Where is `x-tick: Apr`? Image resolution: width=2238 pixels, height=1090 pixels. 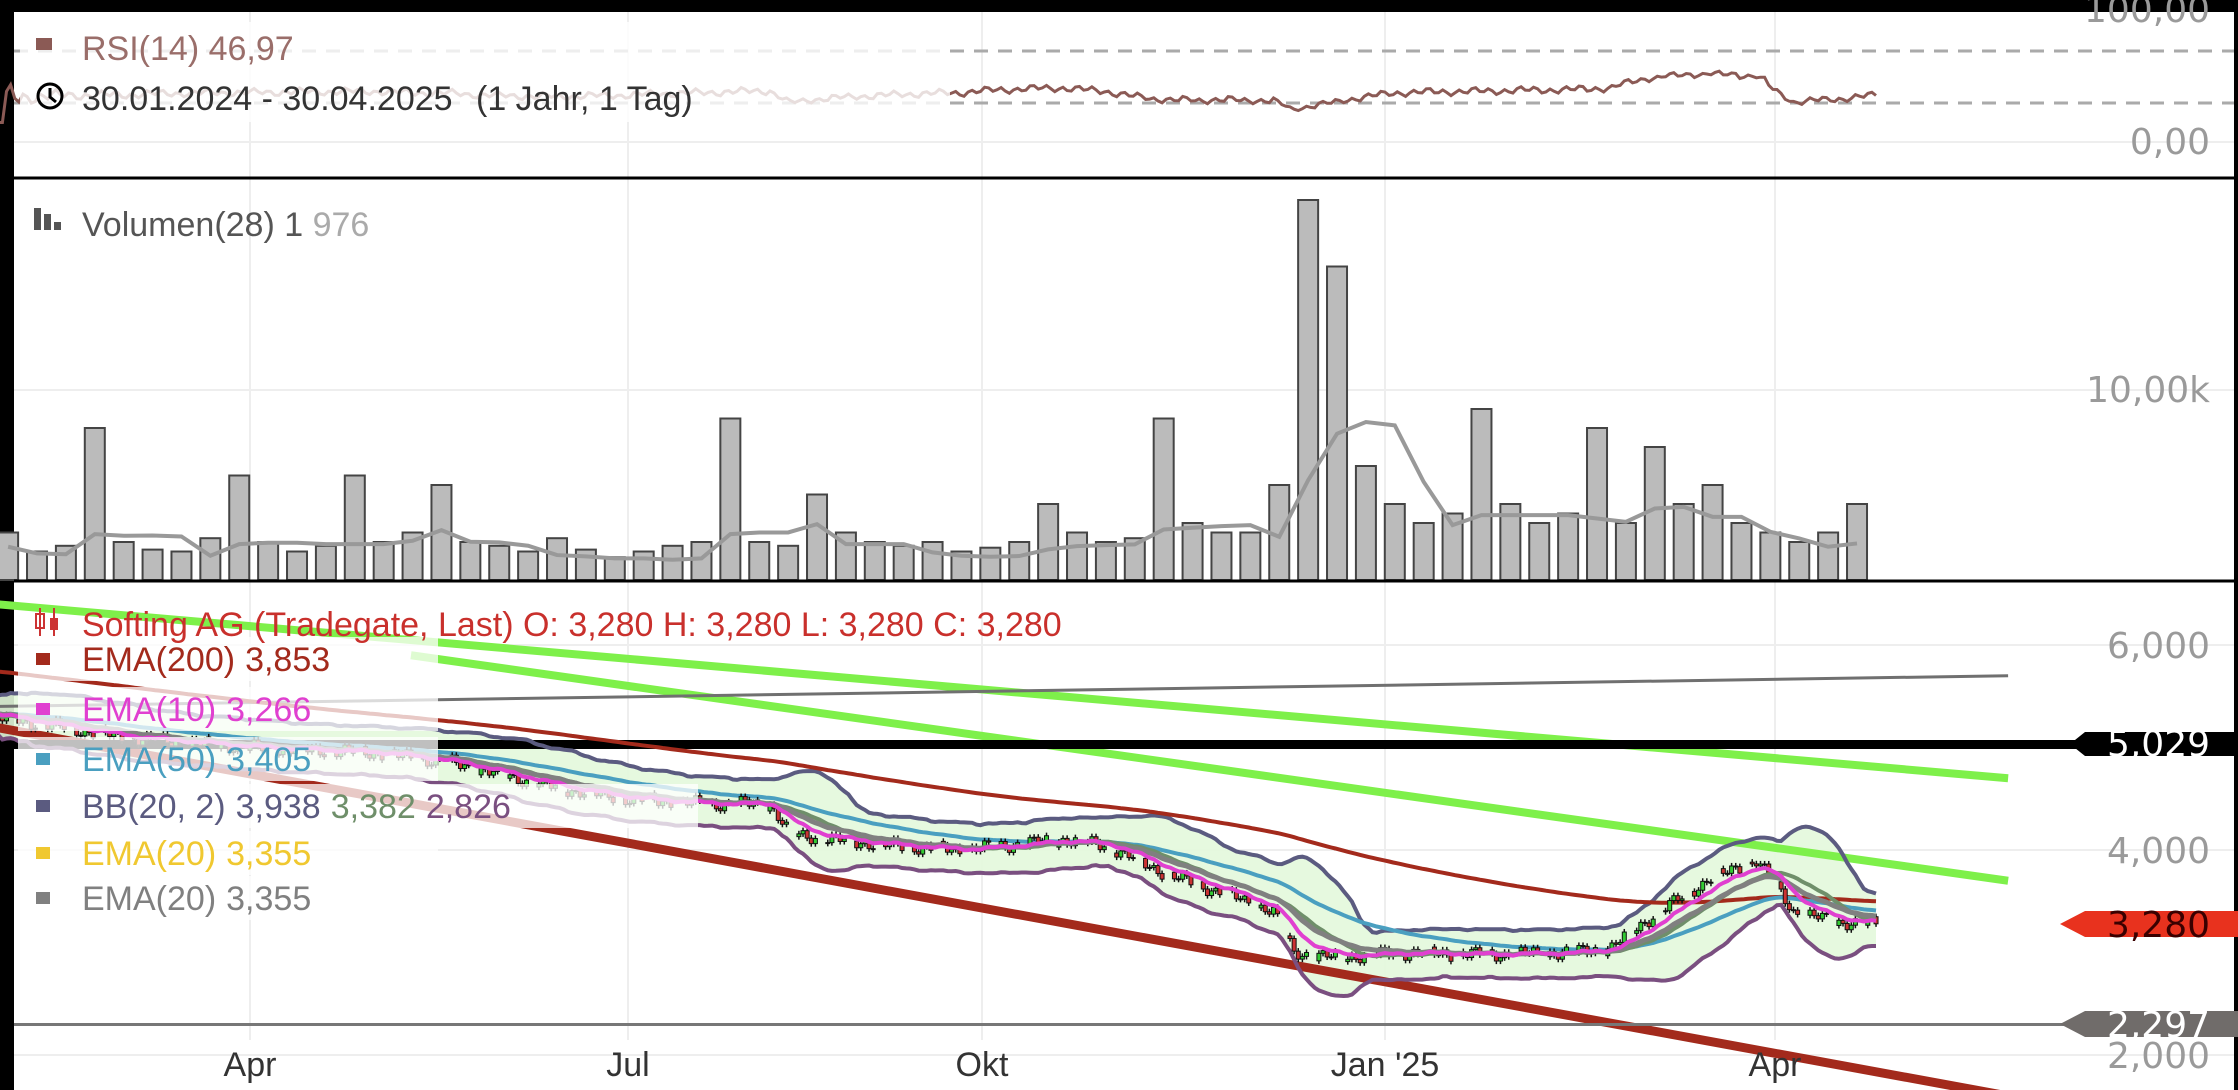 x-tick: Apr is located at coordinates (1775, 1065).